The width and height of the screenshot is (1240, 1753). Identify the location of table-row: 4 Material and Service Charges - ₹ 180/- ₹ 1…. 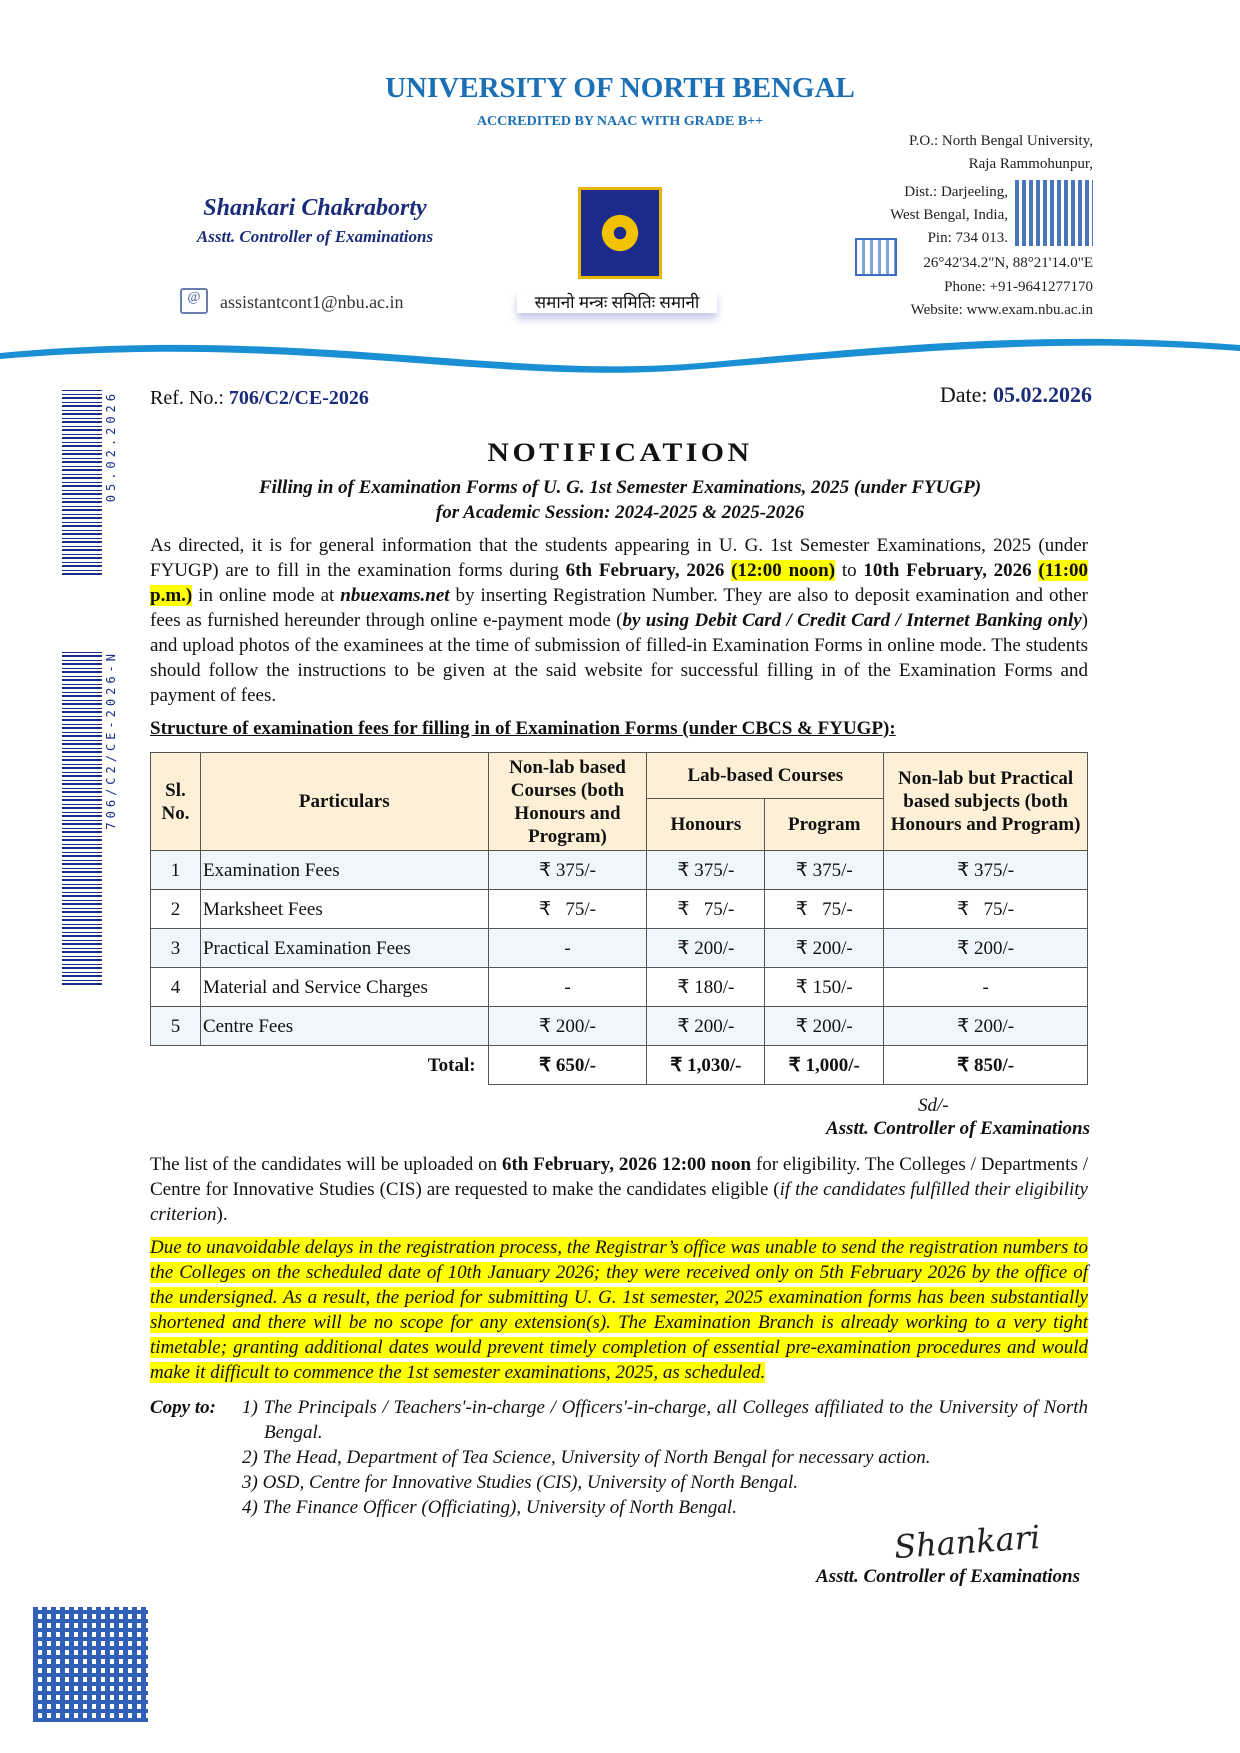
(619, 987).